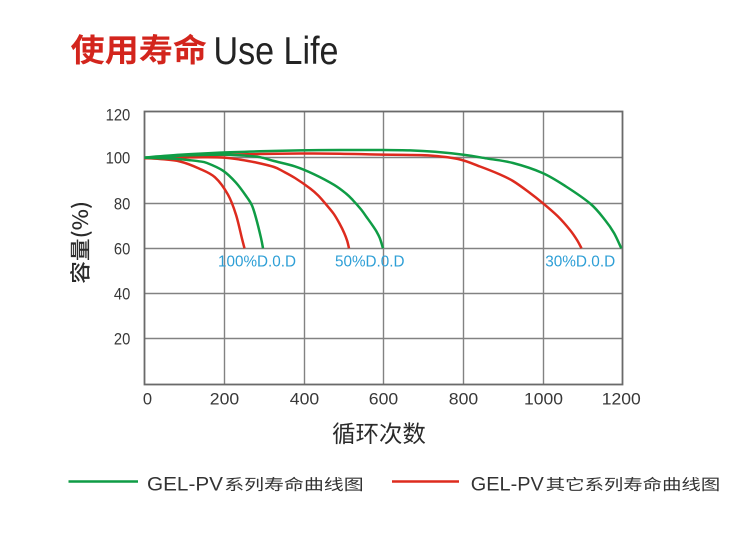 This screenshot has width=750, height=548. Describe the element at coordinates (224, 400) in the screenshot. I see `svg-text: 200` at that location.